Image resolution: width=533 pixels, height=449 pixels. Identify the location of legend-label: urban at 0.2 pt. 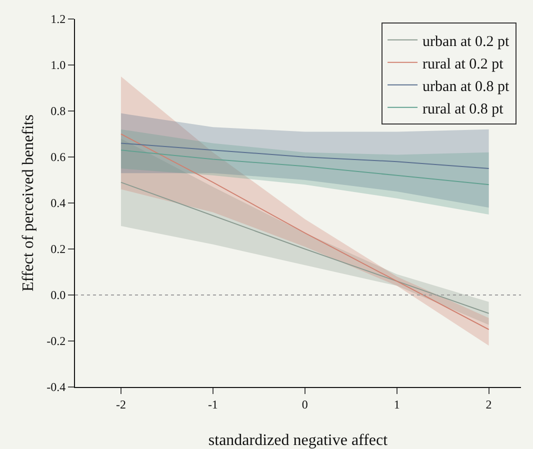
(466, 42).